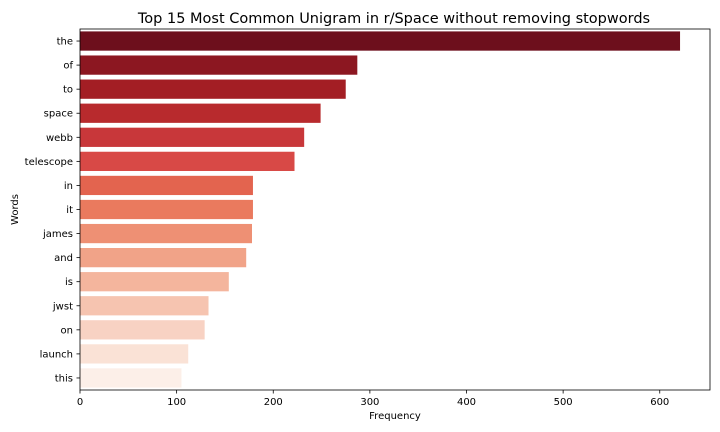  I want to click on y-tick-label: james, so click(57, 234).